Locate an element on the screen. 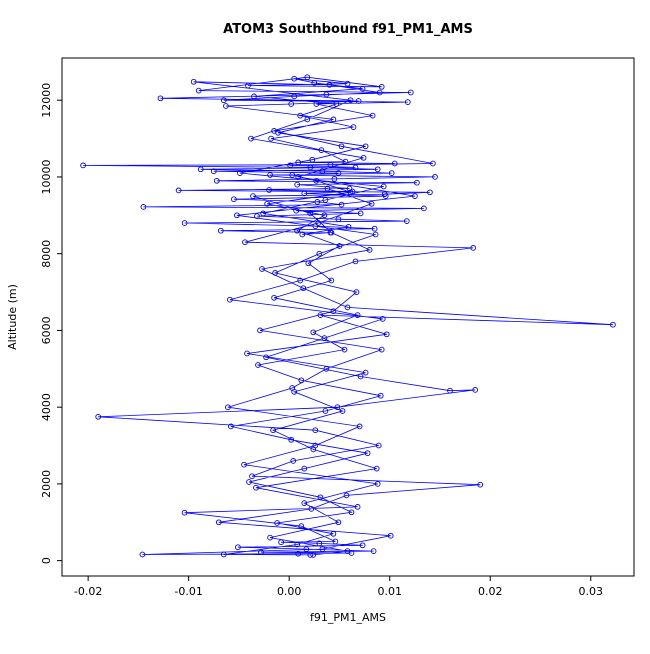  x-axis-label: f91_PM1_AMS is located at coordinates (348, 617).